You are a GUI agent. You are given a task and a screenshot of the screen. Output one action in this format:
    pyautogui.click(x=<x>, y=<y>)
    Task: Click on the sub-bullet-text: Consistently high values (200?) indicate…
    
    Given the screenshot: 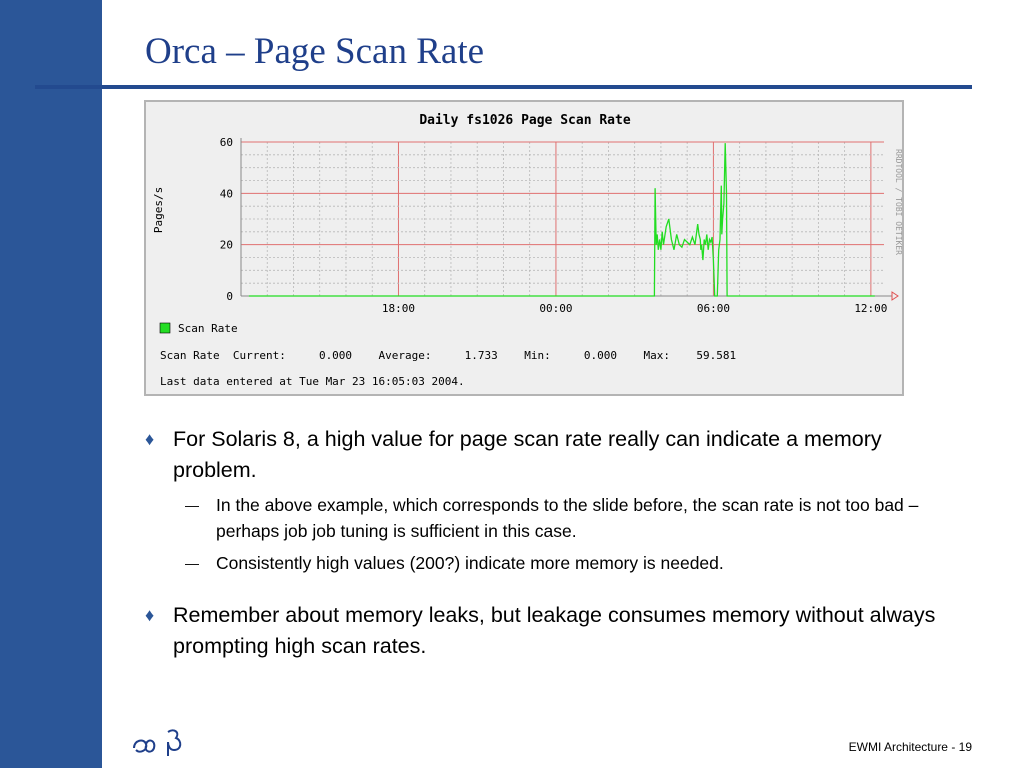 What is the action you would take?
    pyautogui.click(x=470, y=563)
    